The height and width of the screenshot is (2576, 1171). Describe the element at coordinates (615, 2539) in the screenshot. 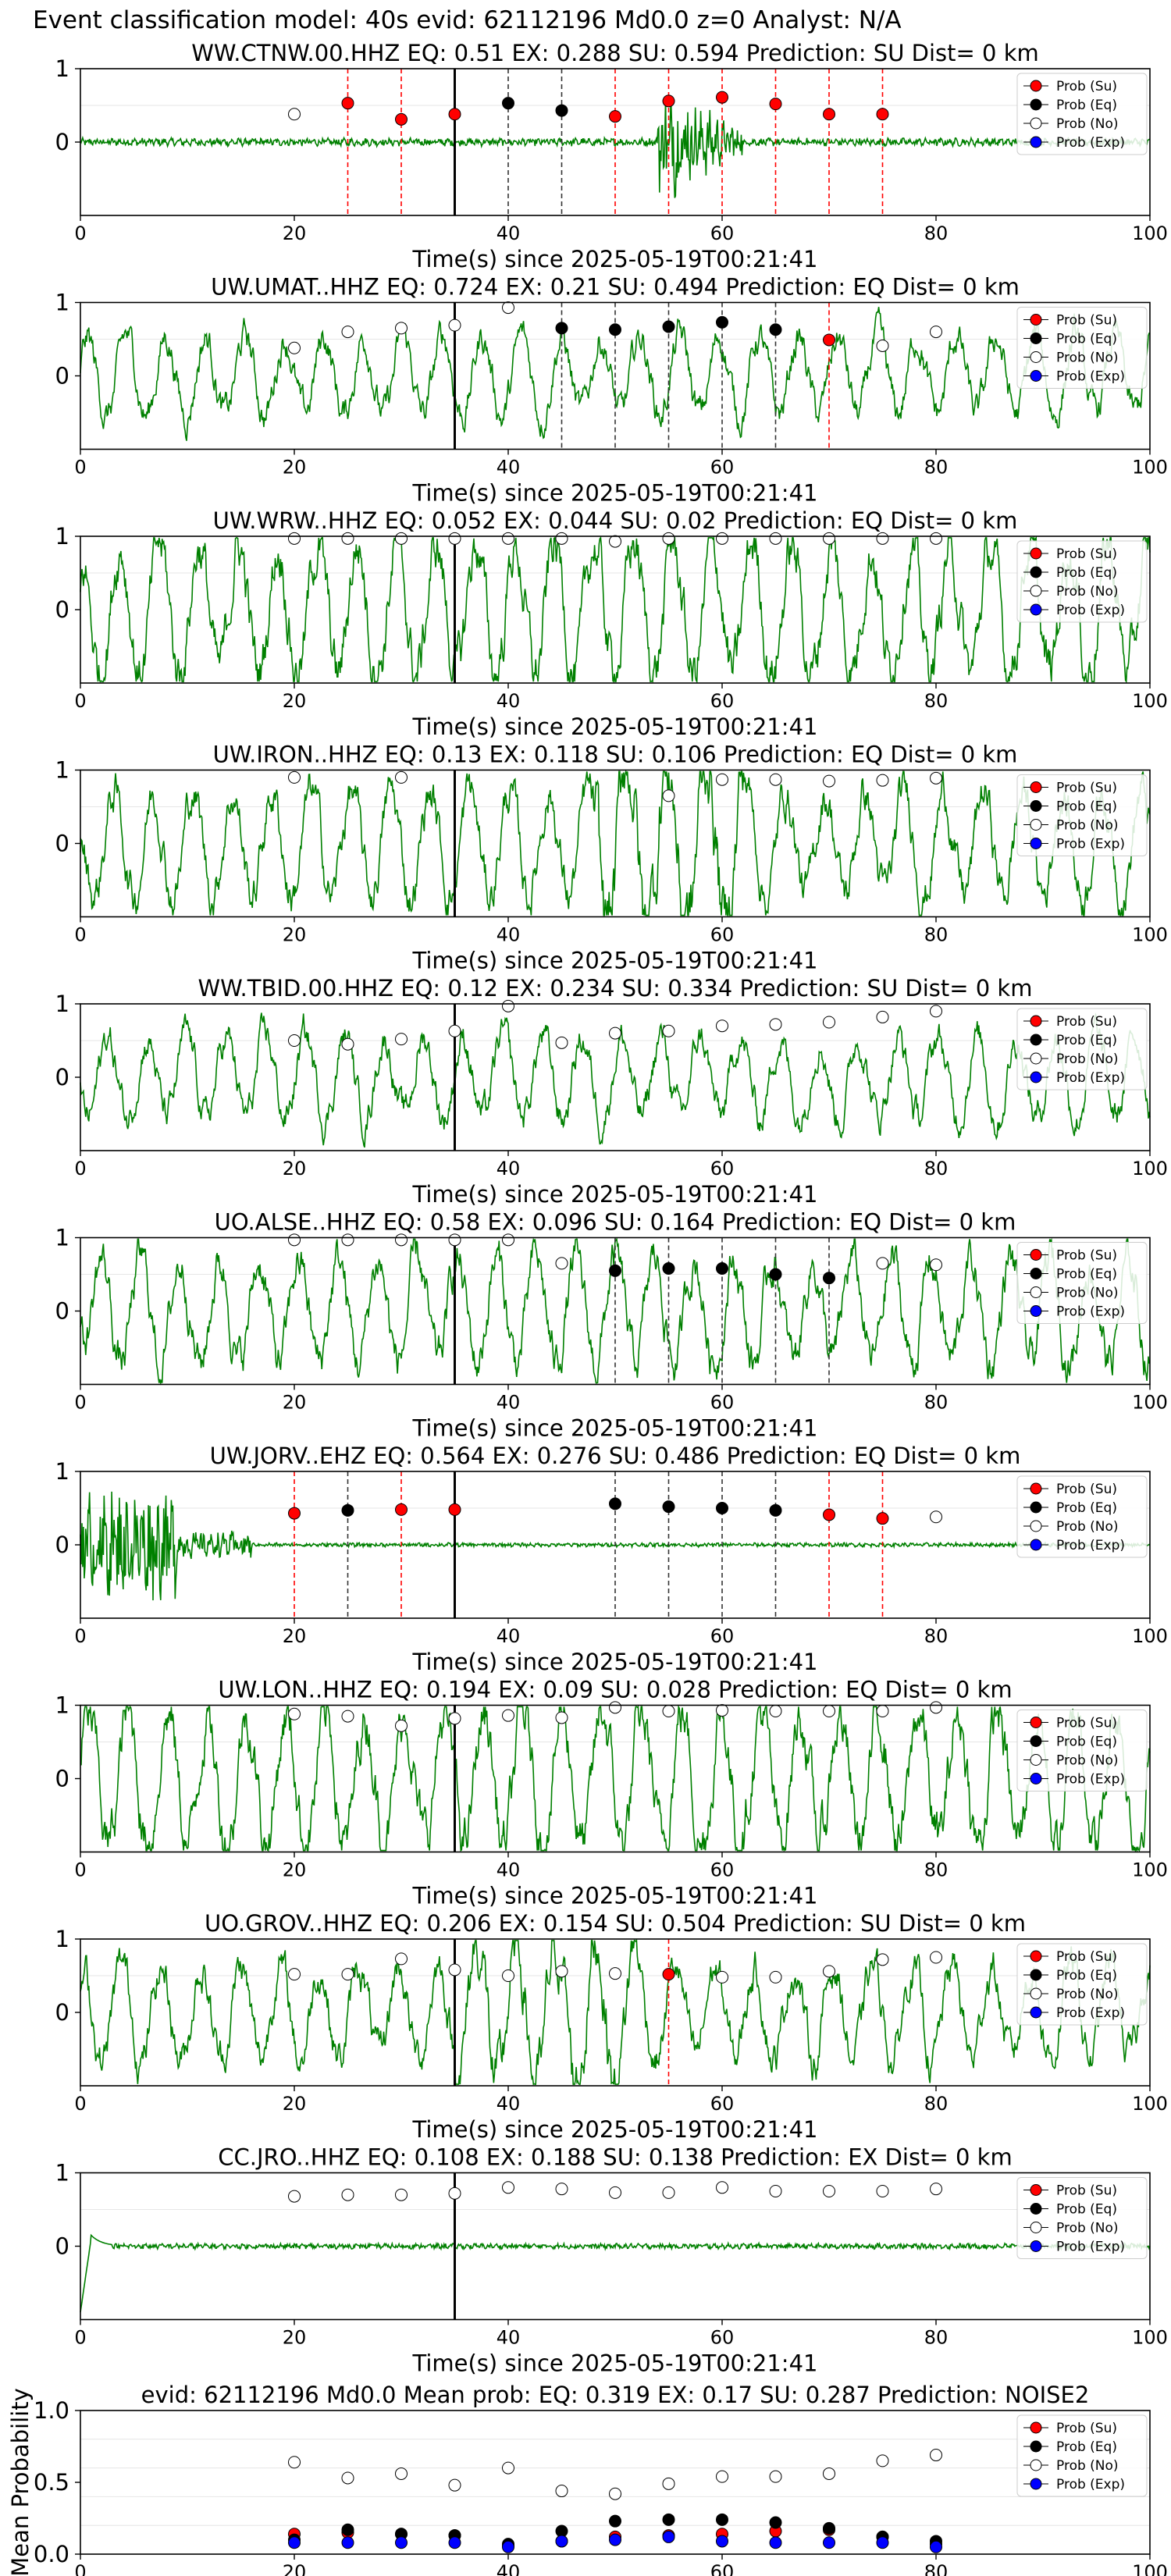

I see `mean-prob-marker-exp` at that location.